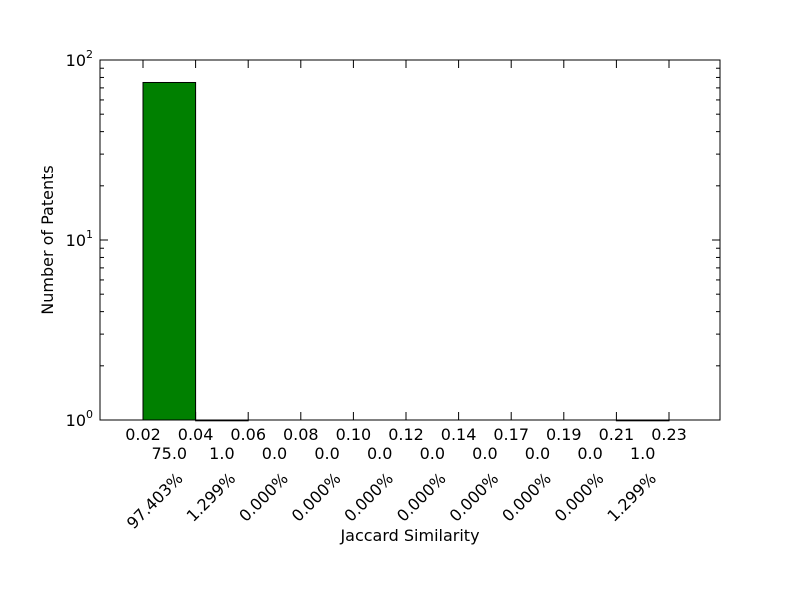 The image size is (800, 600). What do you see at coordinates (248, 434) in the screenshot?
I see `x-tick-label: 0.06` at bounding box center [248, 434].